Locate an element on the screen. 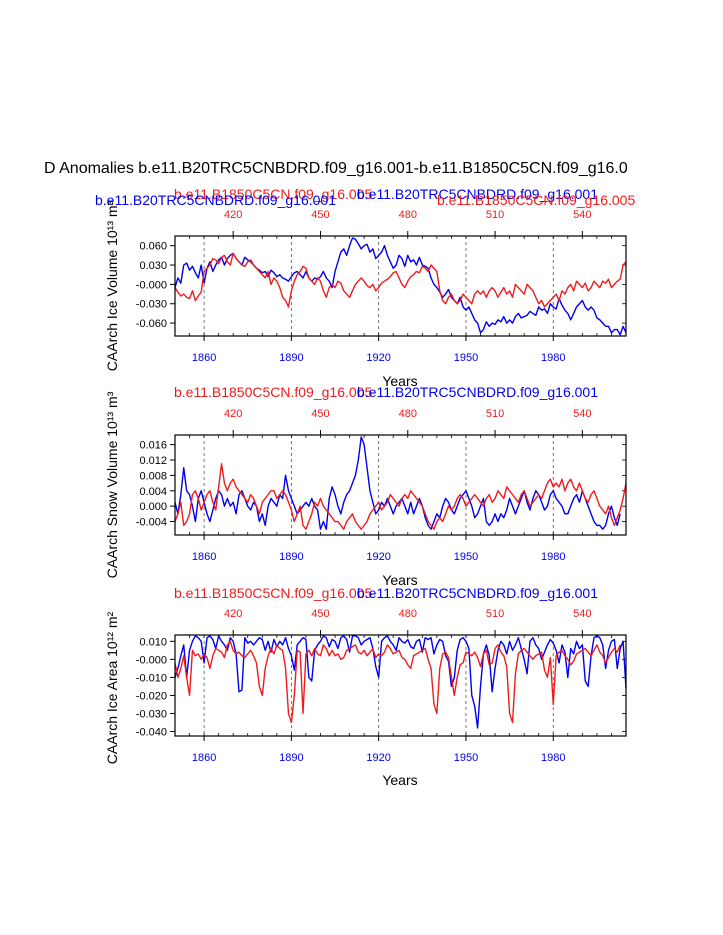 The image size is (723, 935). panel1-title-right: b.e11.B20TRC5CNBDRD.f09_g16.001 is located at coordinates (477, 194).